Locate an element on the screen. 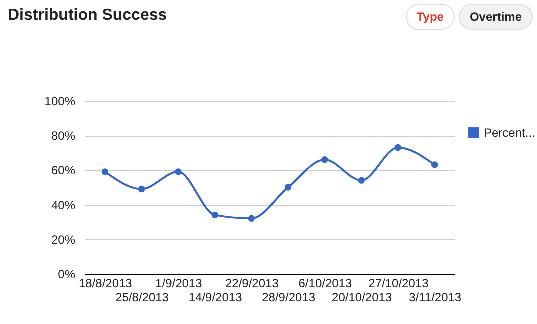 This screenshot has width=537, height=324. x-tick-label: 22/9/2013 is located at coordinates (252, 283).